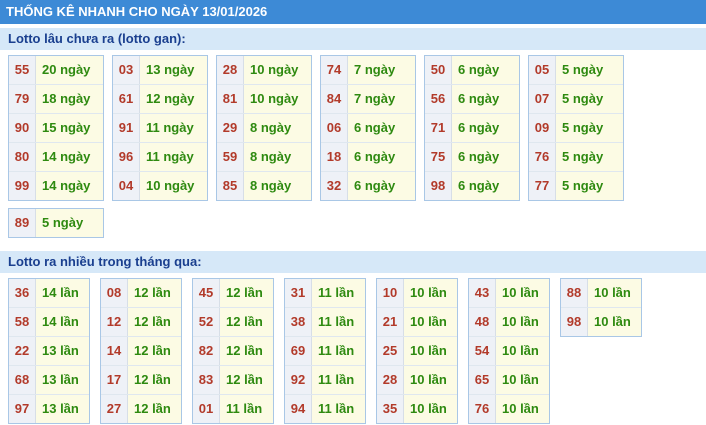  I want to click on lotto-number: 82, so click(206, 351).